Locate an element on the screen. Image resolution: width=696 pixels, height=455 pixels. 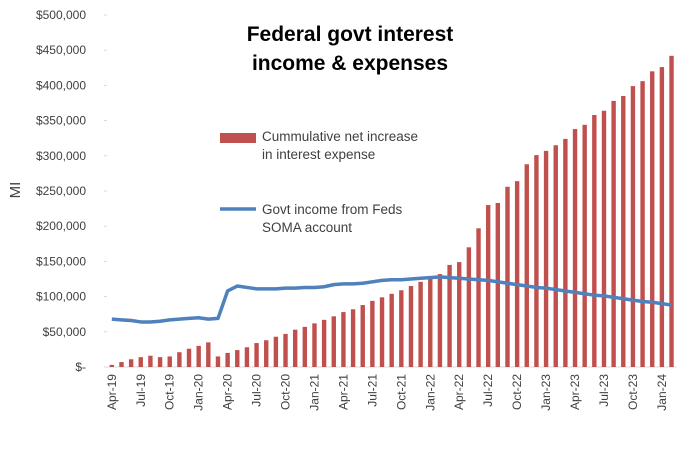
y-tick-label: $150,000 is located at coordinates (61, 261).